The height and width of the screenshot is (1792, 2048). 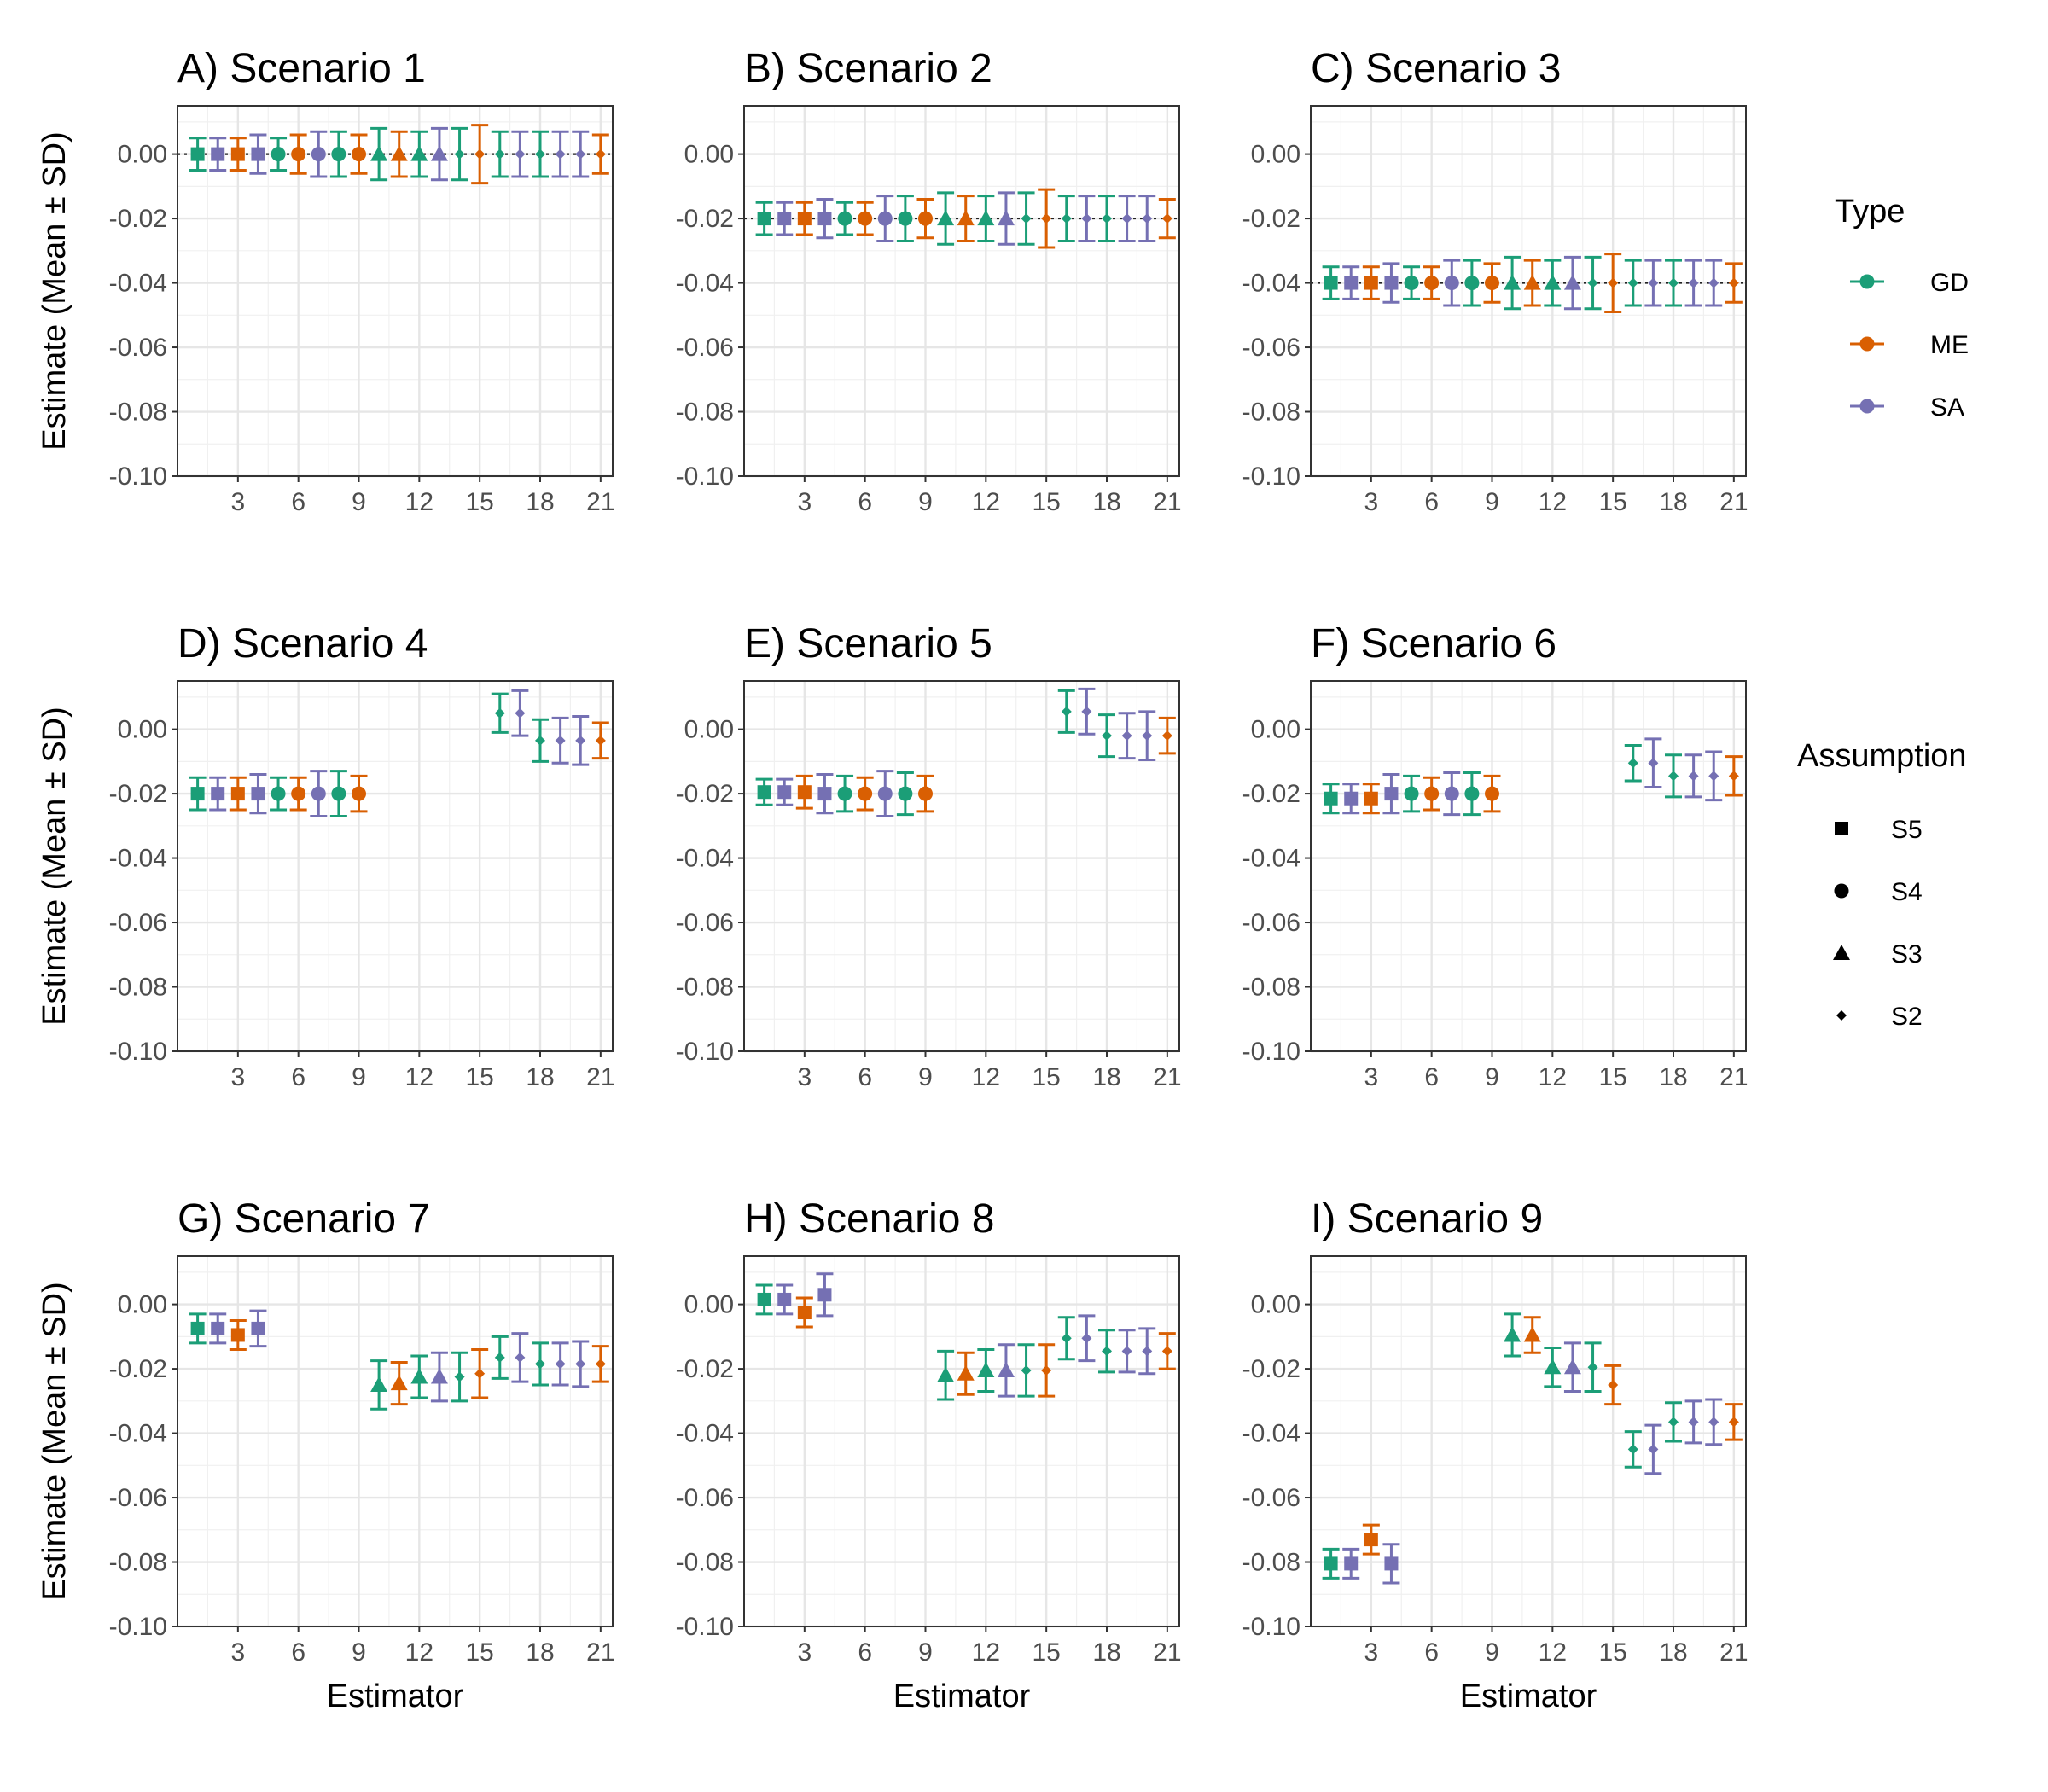 What do you see at coordinates (1907, 892) in the screenshot?
I see `legend-label: S4` at bounding box center [1907, 892].